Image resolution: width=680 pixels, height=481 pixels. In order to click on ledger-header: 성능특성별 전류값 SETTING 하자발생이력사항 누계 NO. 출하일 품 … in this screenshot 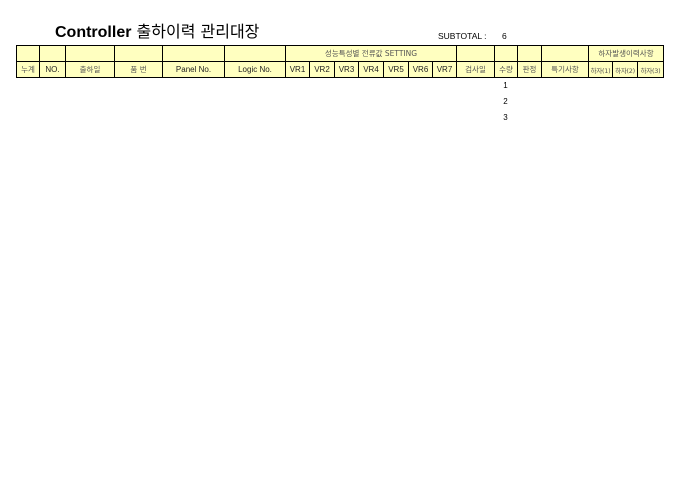, I will do `click(340, 61)`.